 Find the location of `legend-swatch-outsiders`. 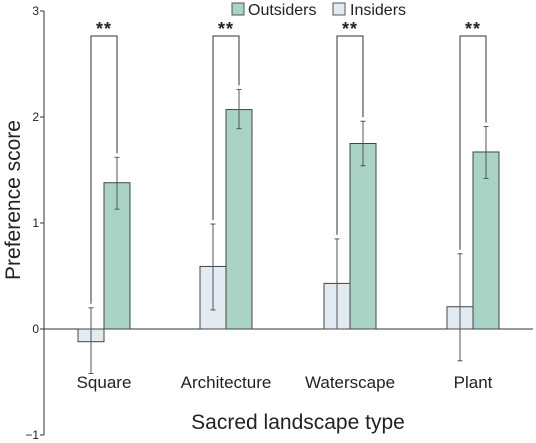

legend-swatch-outsiders is located at coordinates (238, 9).